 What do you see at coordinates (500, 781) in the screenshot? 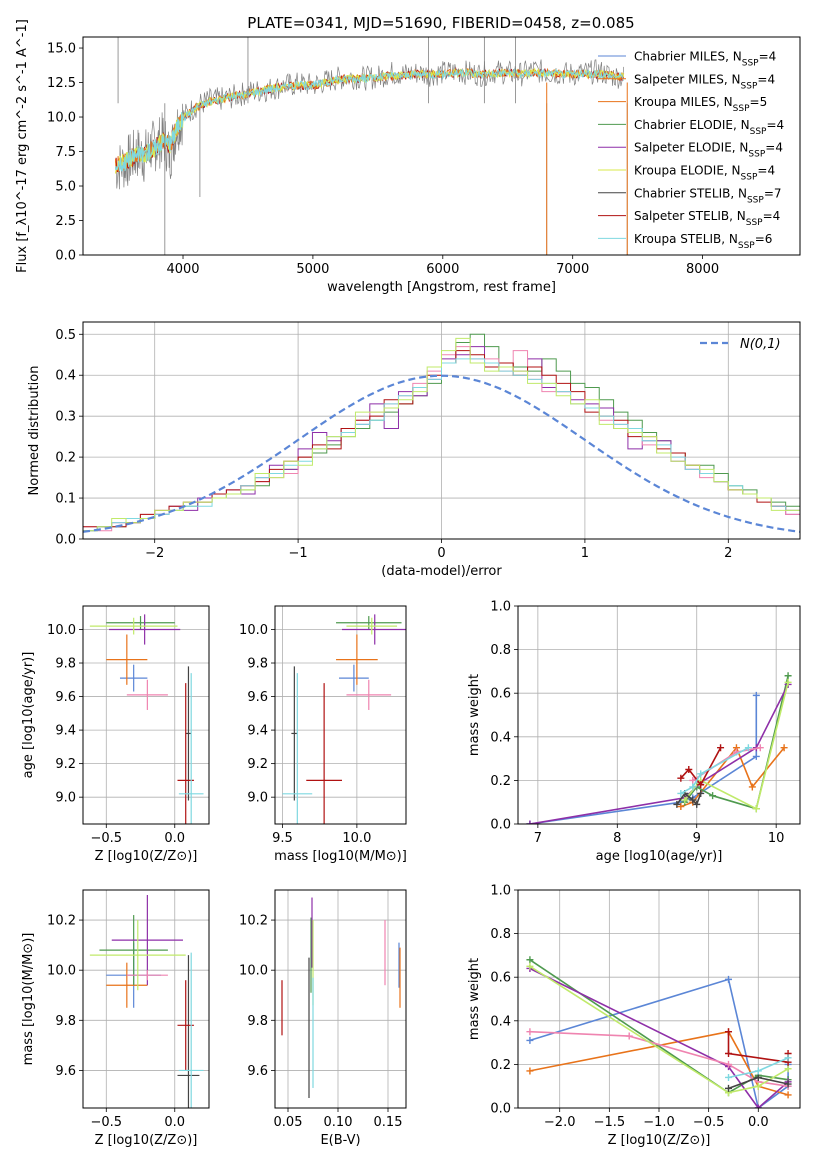
I see `y-tick-label: 0.2` at bounding box center [500, 781].